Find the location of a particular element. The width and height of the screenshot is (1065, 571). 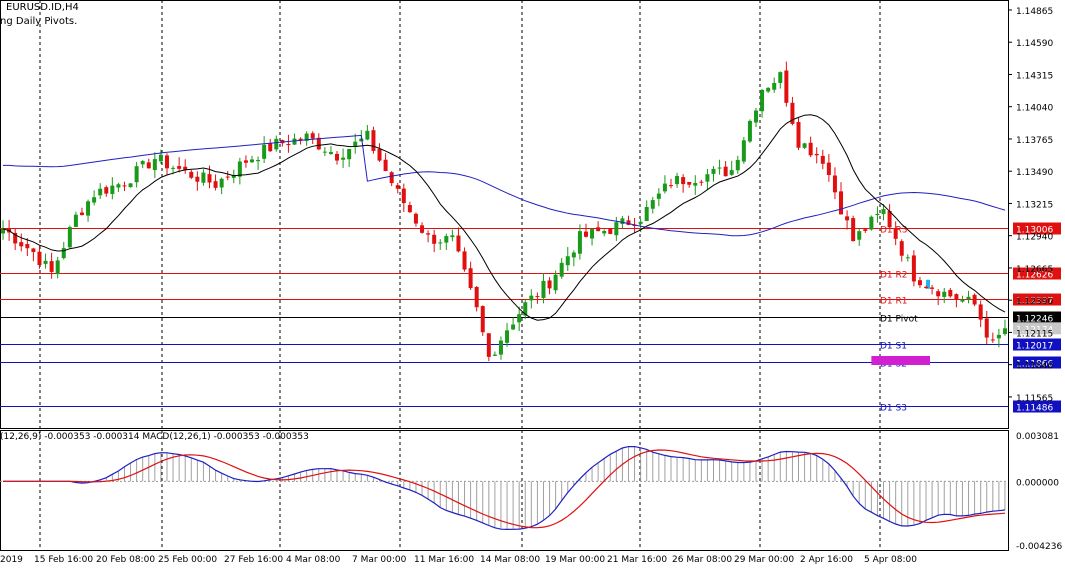

macd-signal-line is located at coordinates (504, 489).